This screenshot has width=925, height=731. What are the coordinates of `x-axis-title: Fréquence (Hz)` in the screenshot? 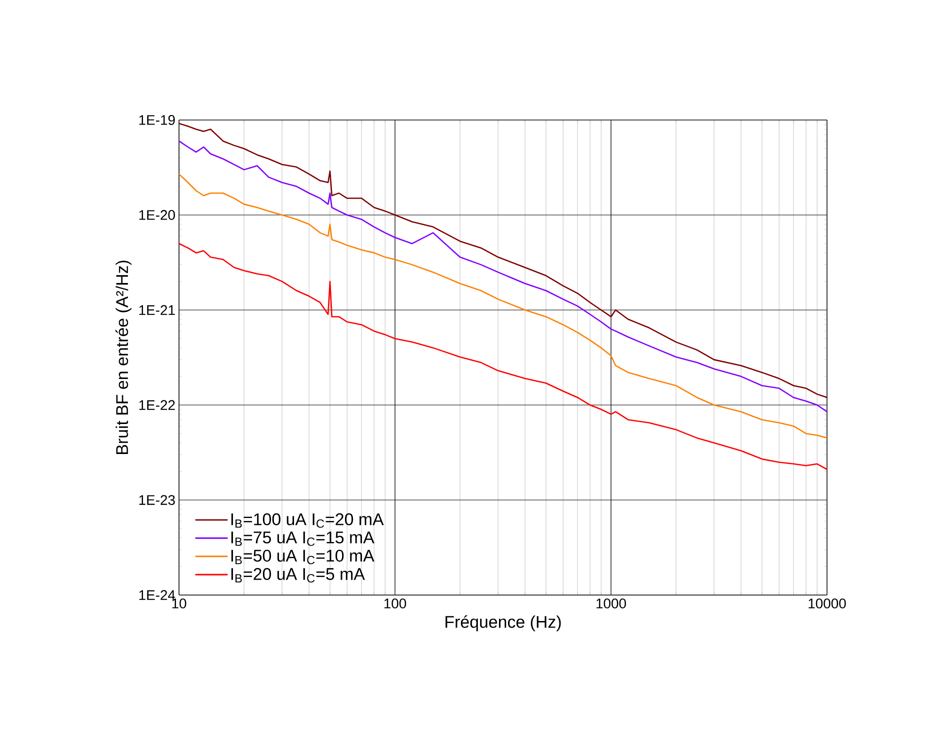 It's located at (503, 623).